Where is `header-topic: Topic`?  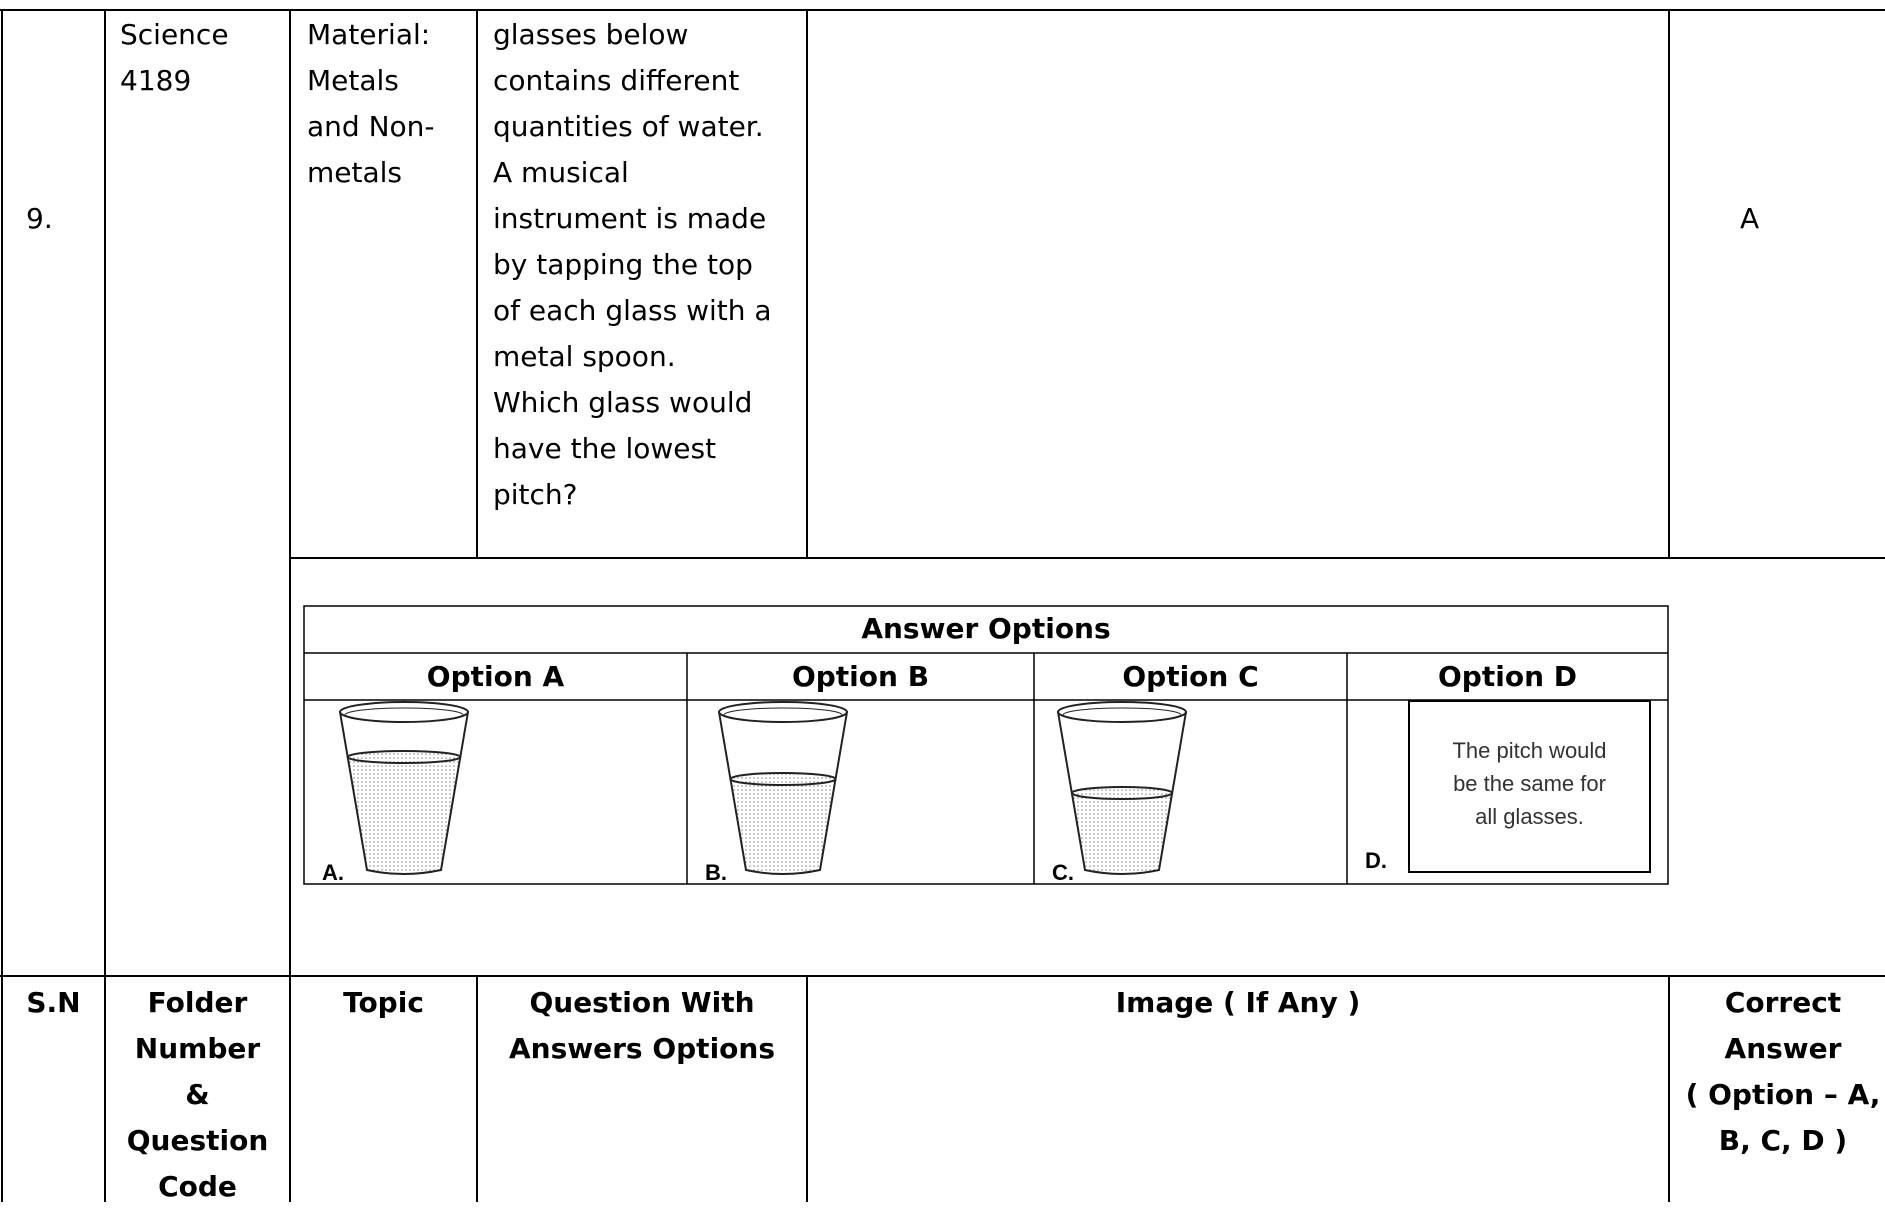
header-topic: Topic is located at coordinates (383, 1002).